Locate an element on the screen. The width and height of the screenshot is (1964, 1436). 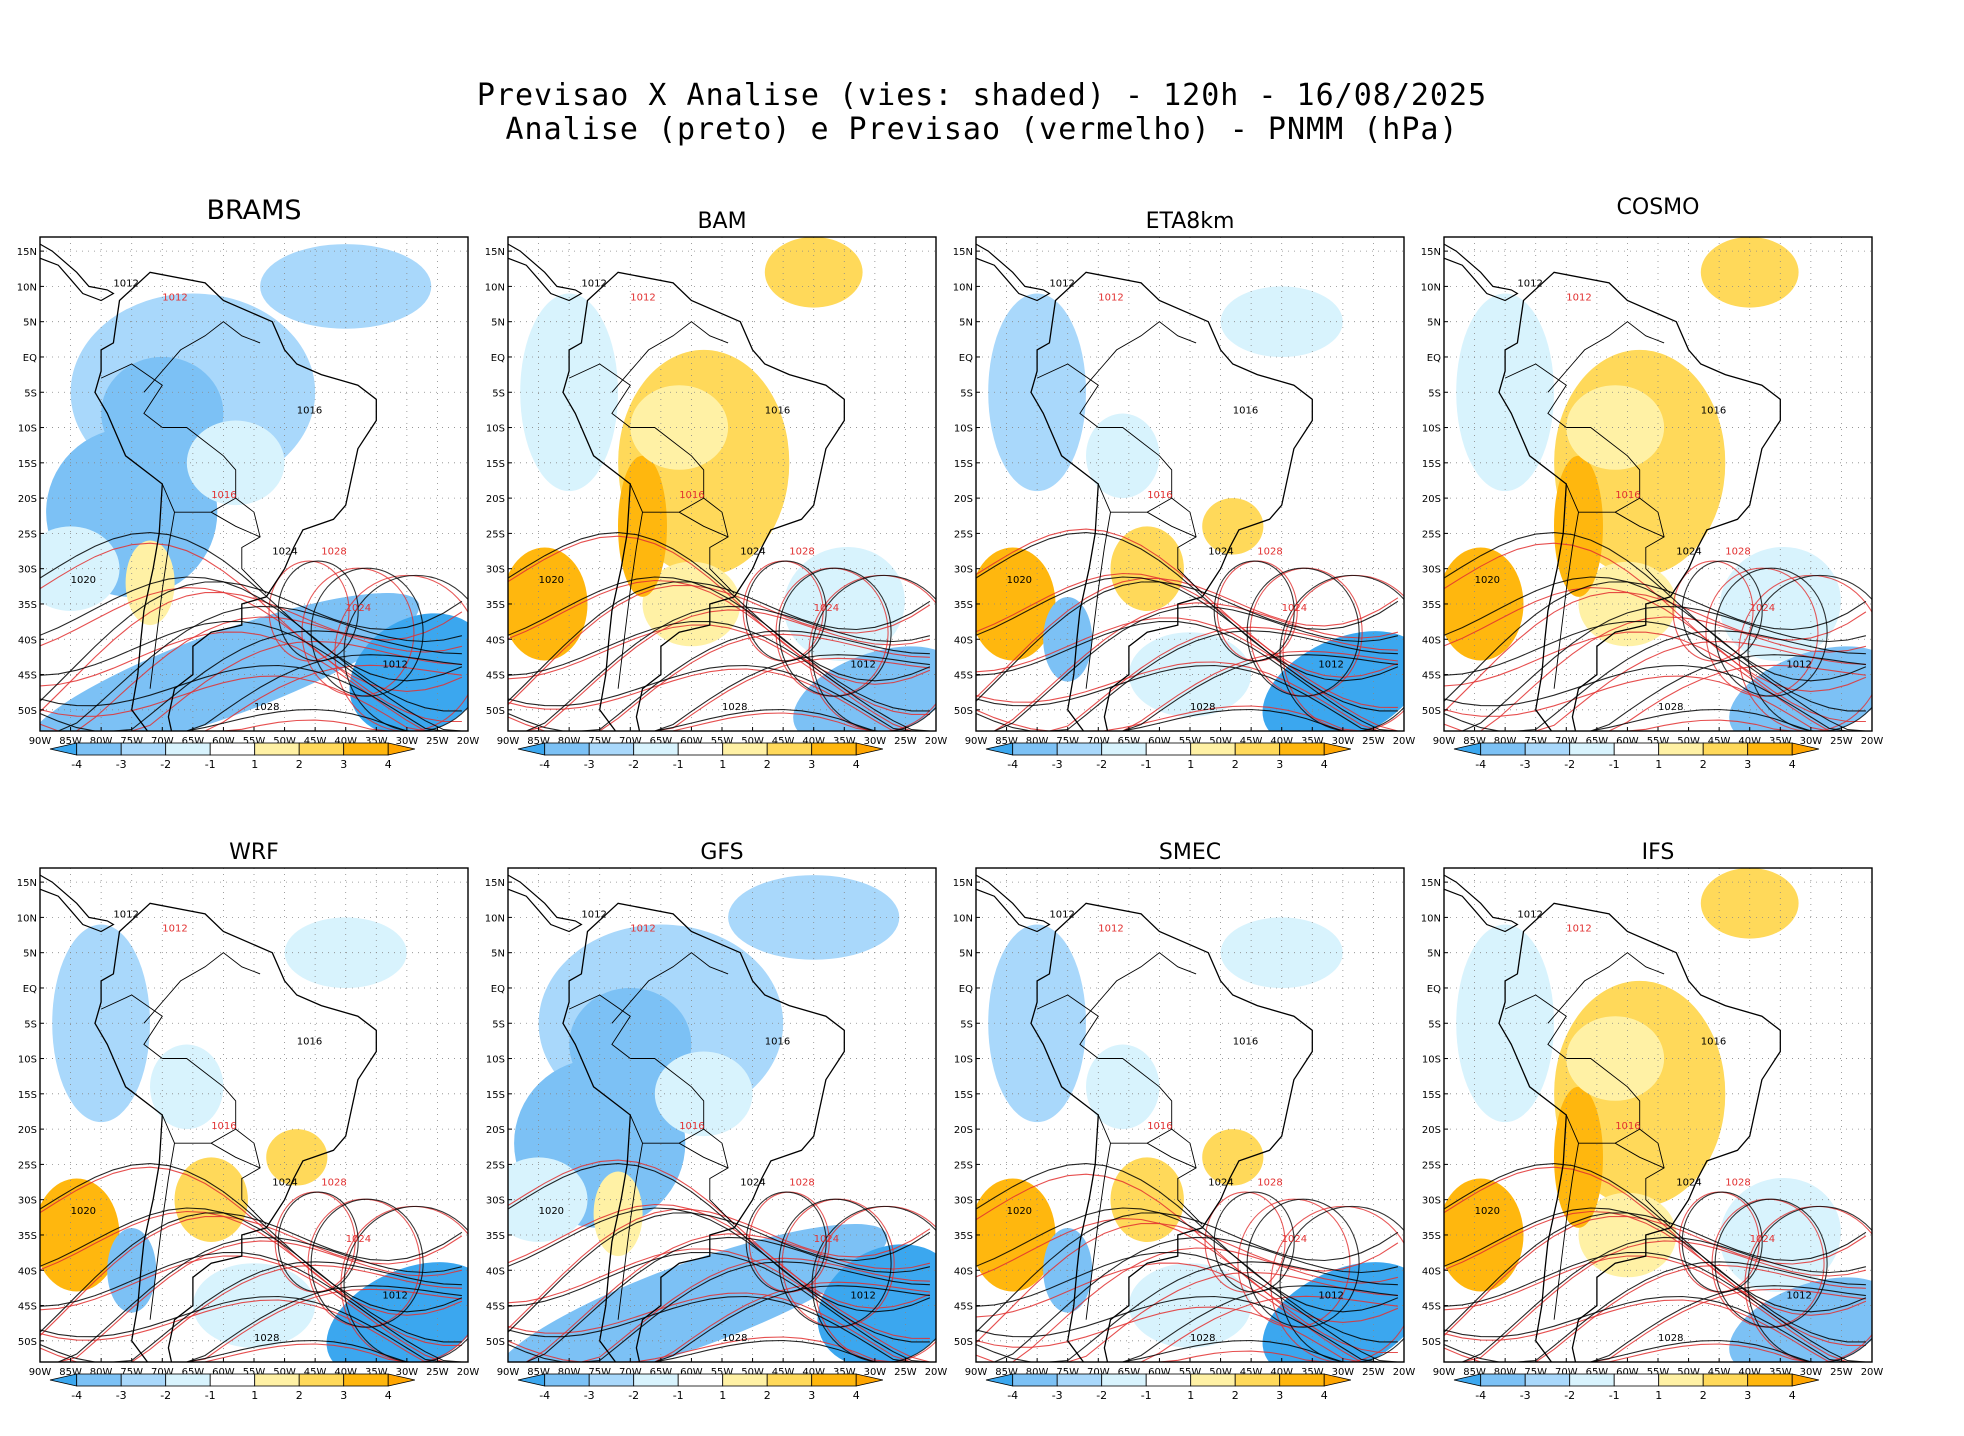
longitude-tick-label: 80W is located at coordinates (569, 741).